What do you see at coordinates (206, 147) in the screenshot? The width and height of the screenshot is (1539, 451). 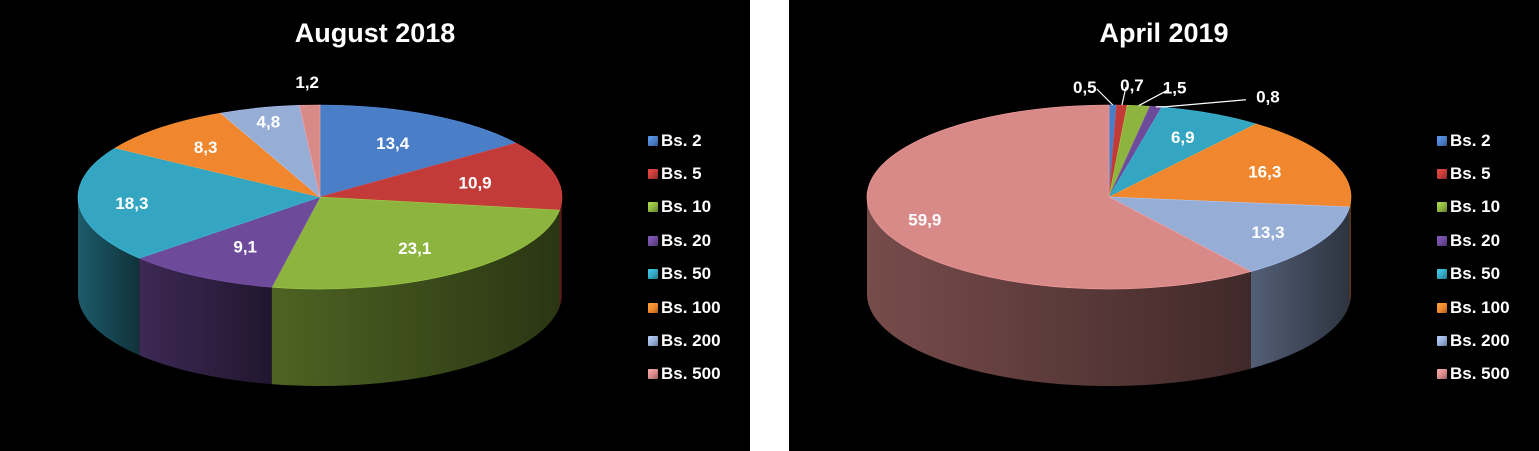 I see `data-label: 8,3` at bounding box center [206, 147].